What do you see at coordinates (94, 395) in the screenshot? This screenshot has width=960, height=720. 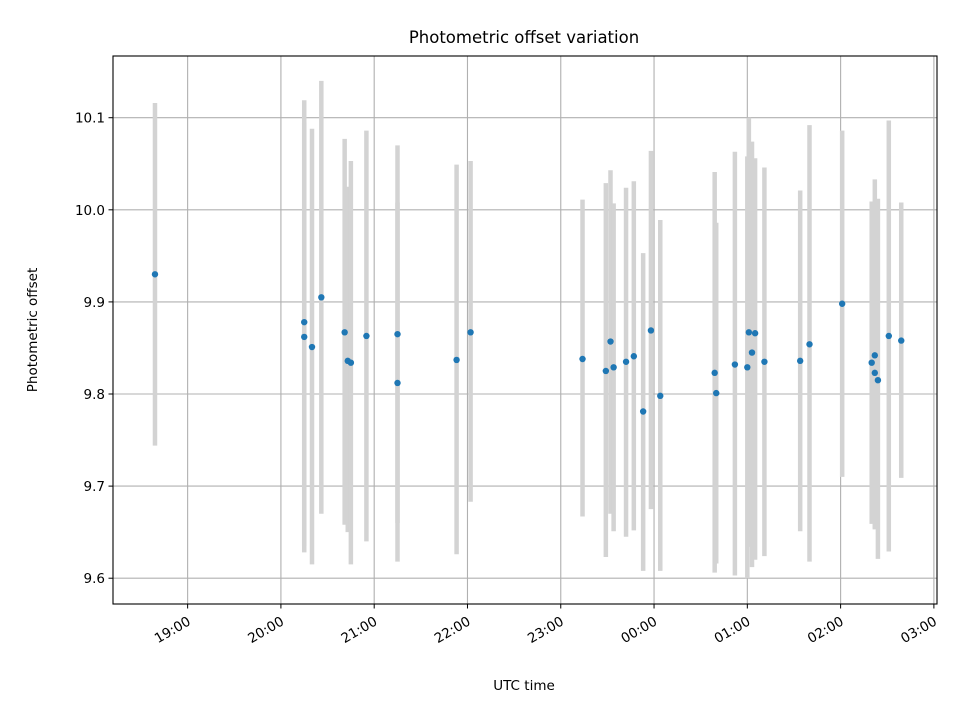 I see `y-tick-label: 9.8` at bounding box center [94, 395].